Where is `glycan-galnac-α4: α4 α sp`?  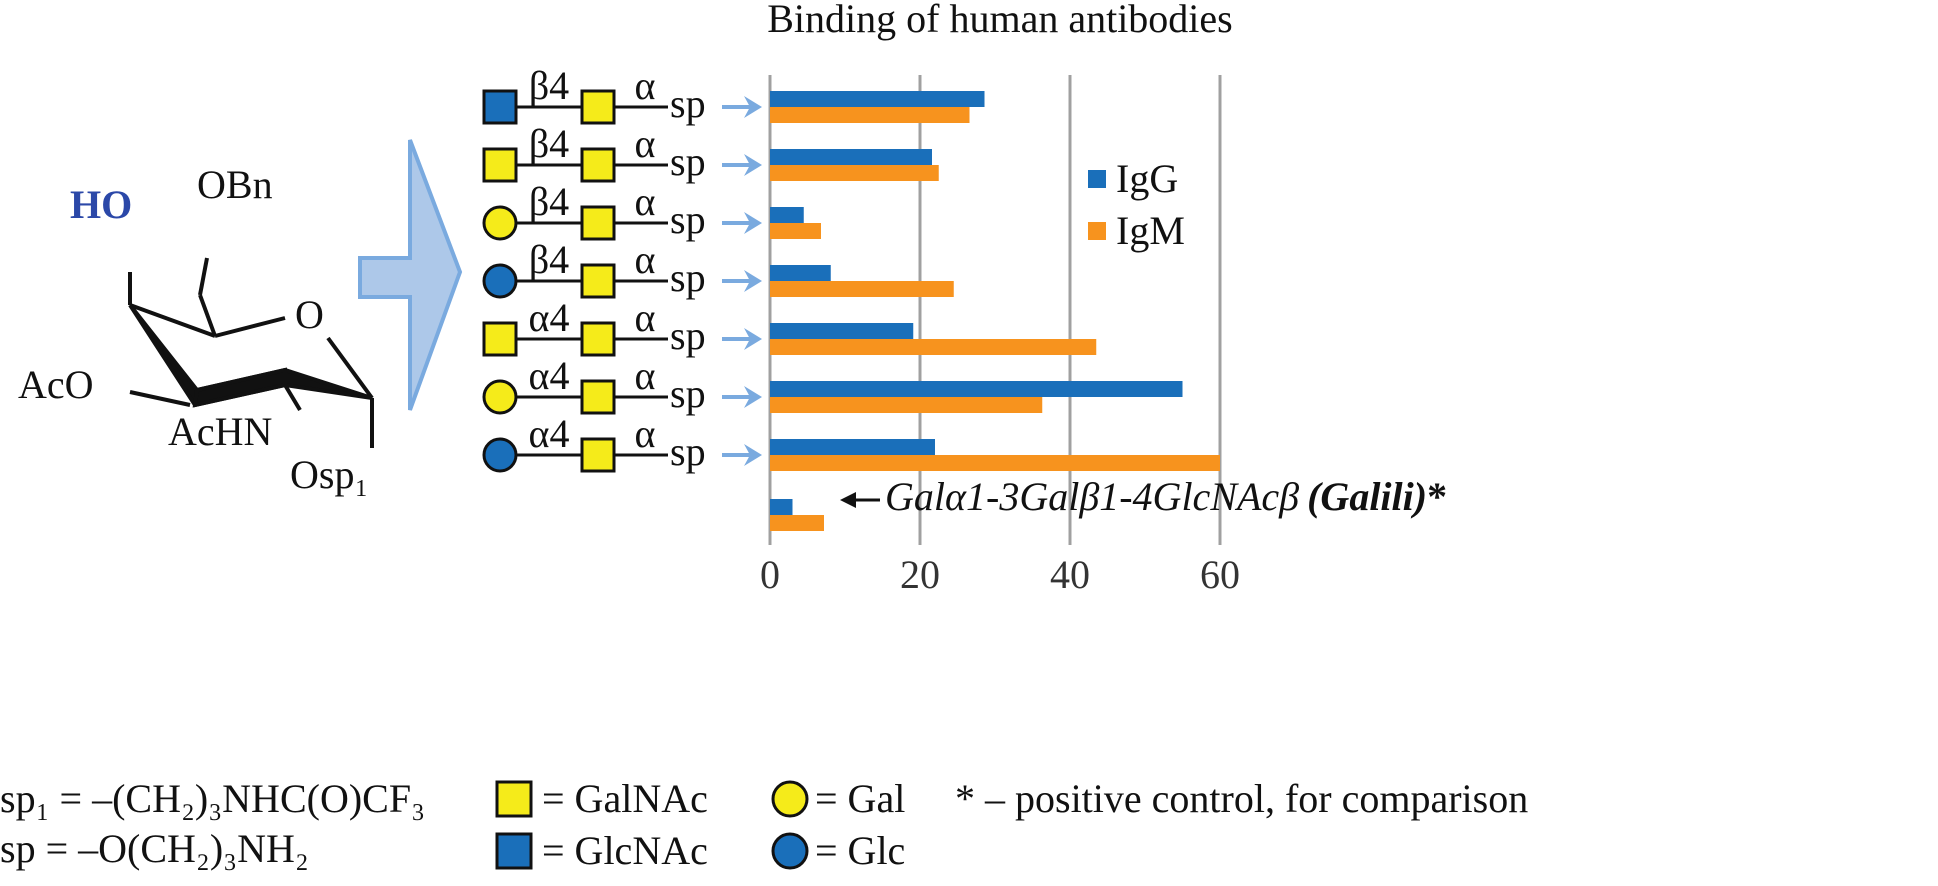 glycan-galnac-α4: α4 α sp is located at coordinates (622, 326).